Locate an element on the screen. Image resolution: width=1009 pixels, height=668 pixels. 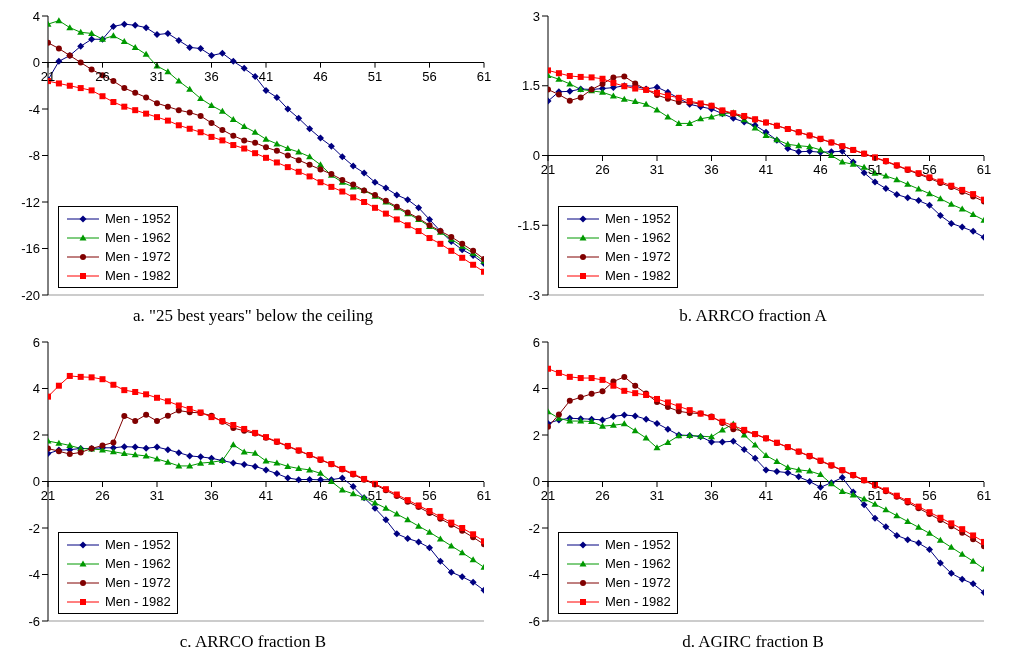
text: d. AGIRC fraction B is located at coordinates (753, 642).